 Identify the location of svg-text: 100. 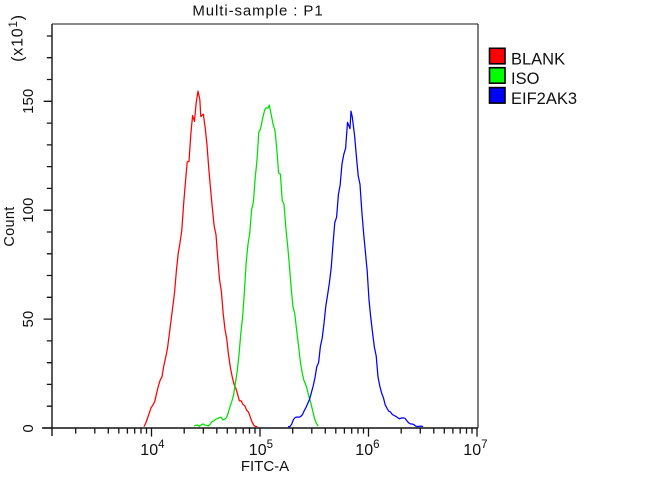
(28, 210).